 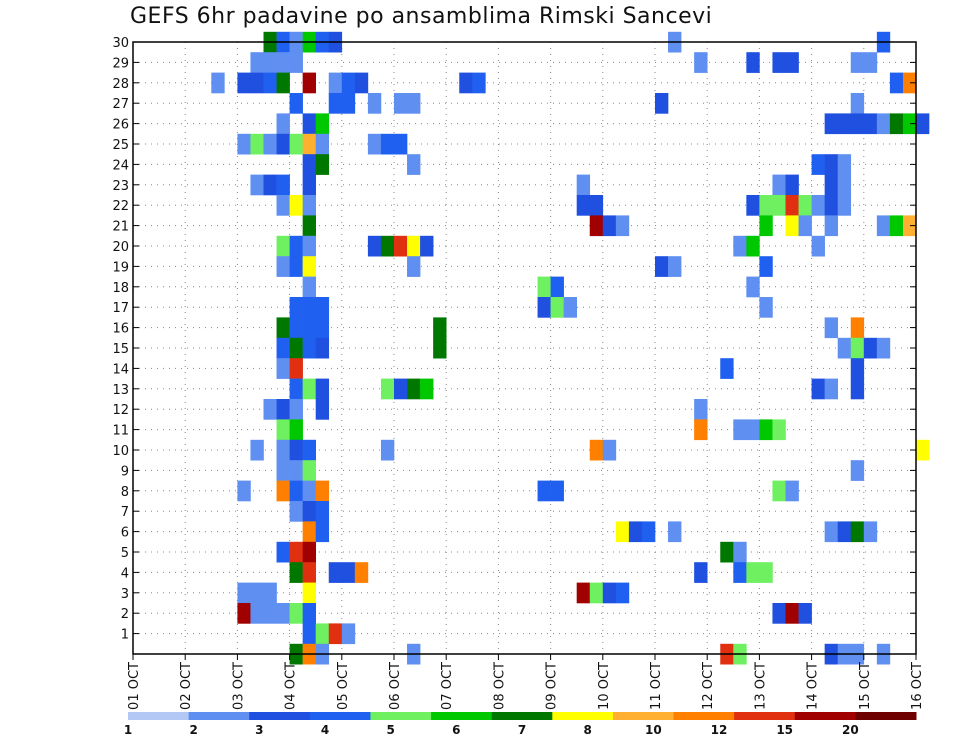 I want to click on y-tick-label: 7, so click(x=125, y=512).